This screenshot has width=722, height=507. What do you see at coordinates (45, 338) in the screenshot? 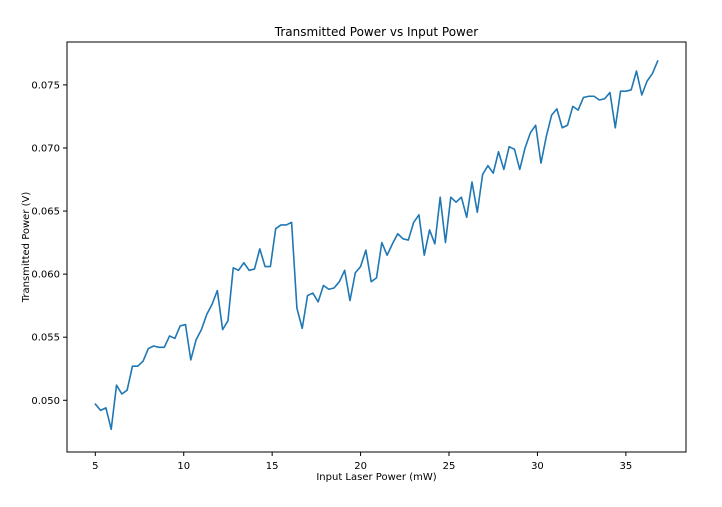
I see `y-tick-label: 0.055` at bounding box center [45, 338].